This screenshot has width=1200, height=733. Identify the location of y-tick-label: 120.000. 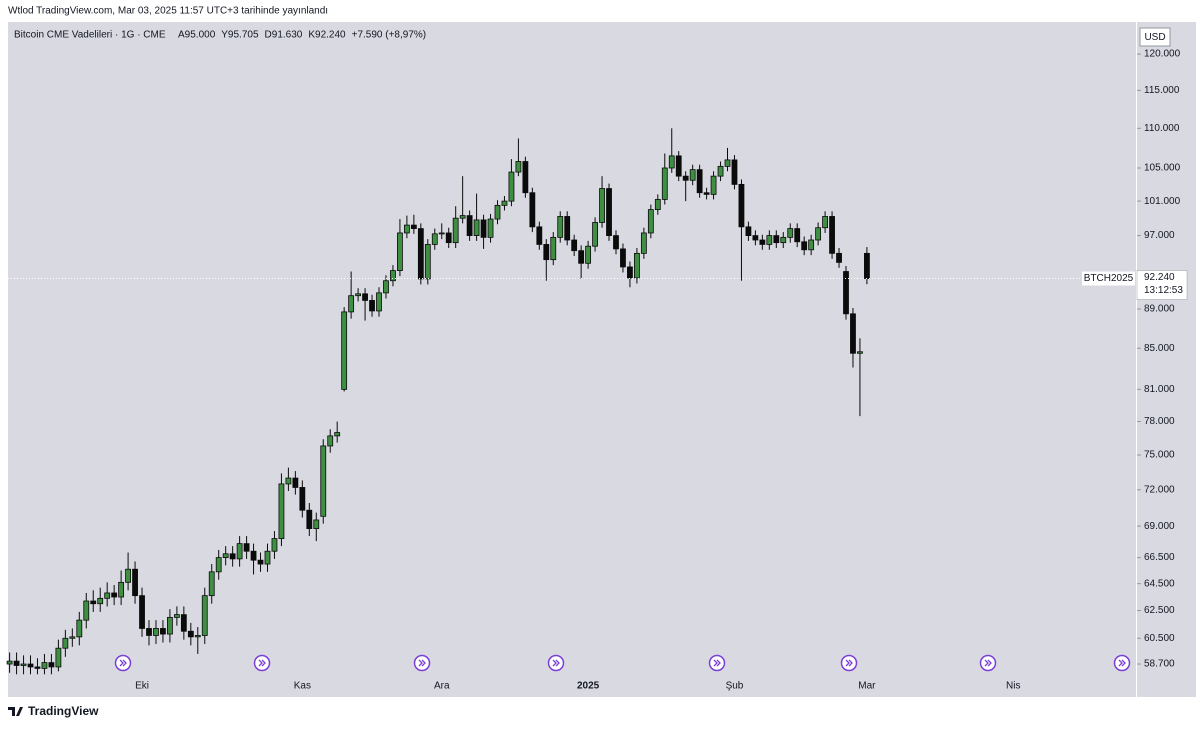
(1162, 54).